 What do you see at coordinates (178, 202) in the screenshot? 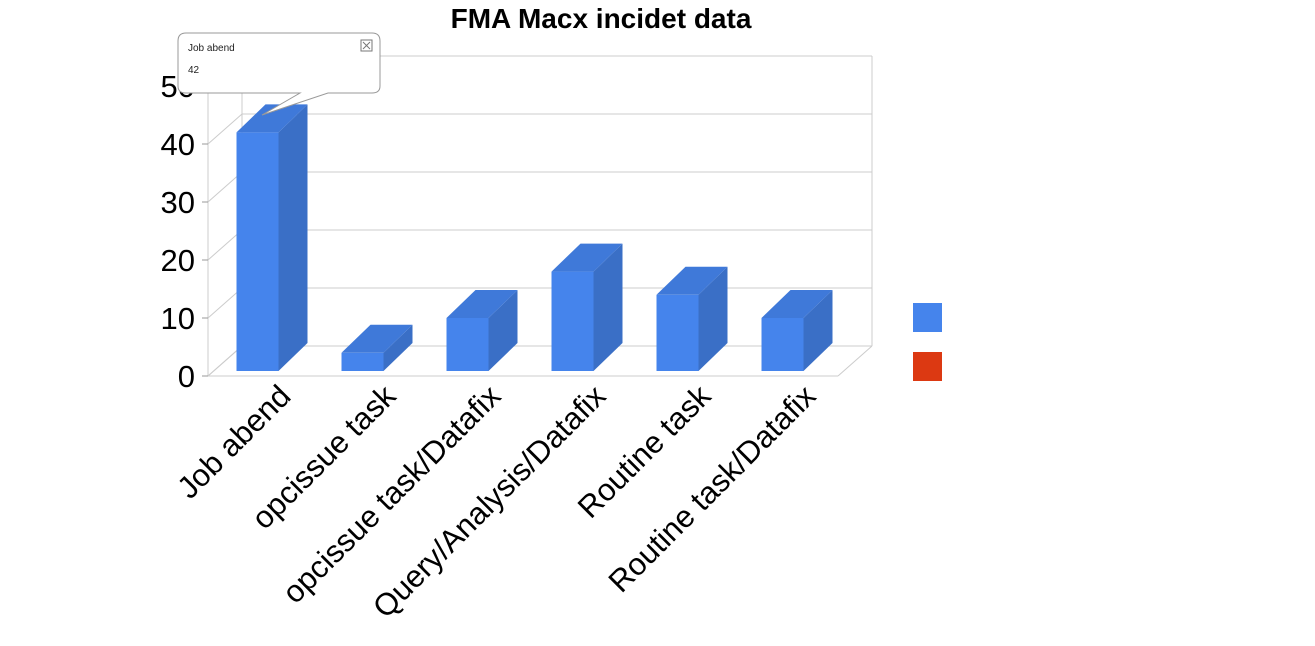
I see `y-tick-label: 30` at bounding box center [178, 202].